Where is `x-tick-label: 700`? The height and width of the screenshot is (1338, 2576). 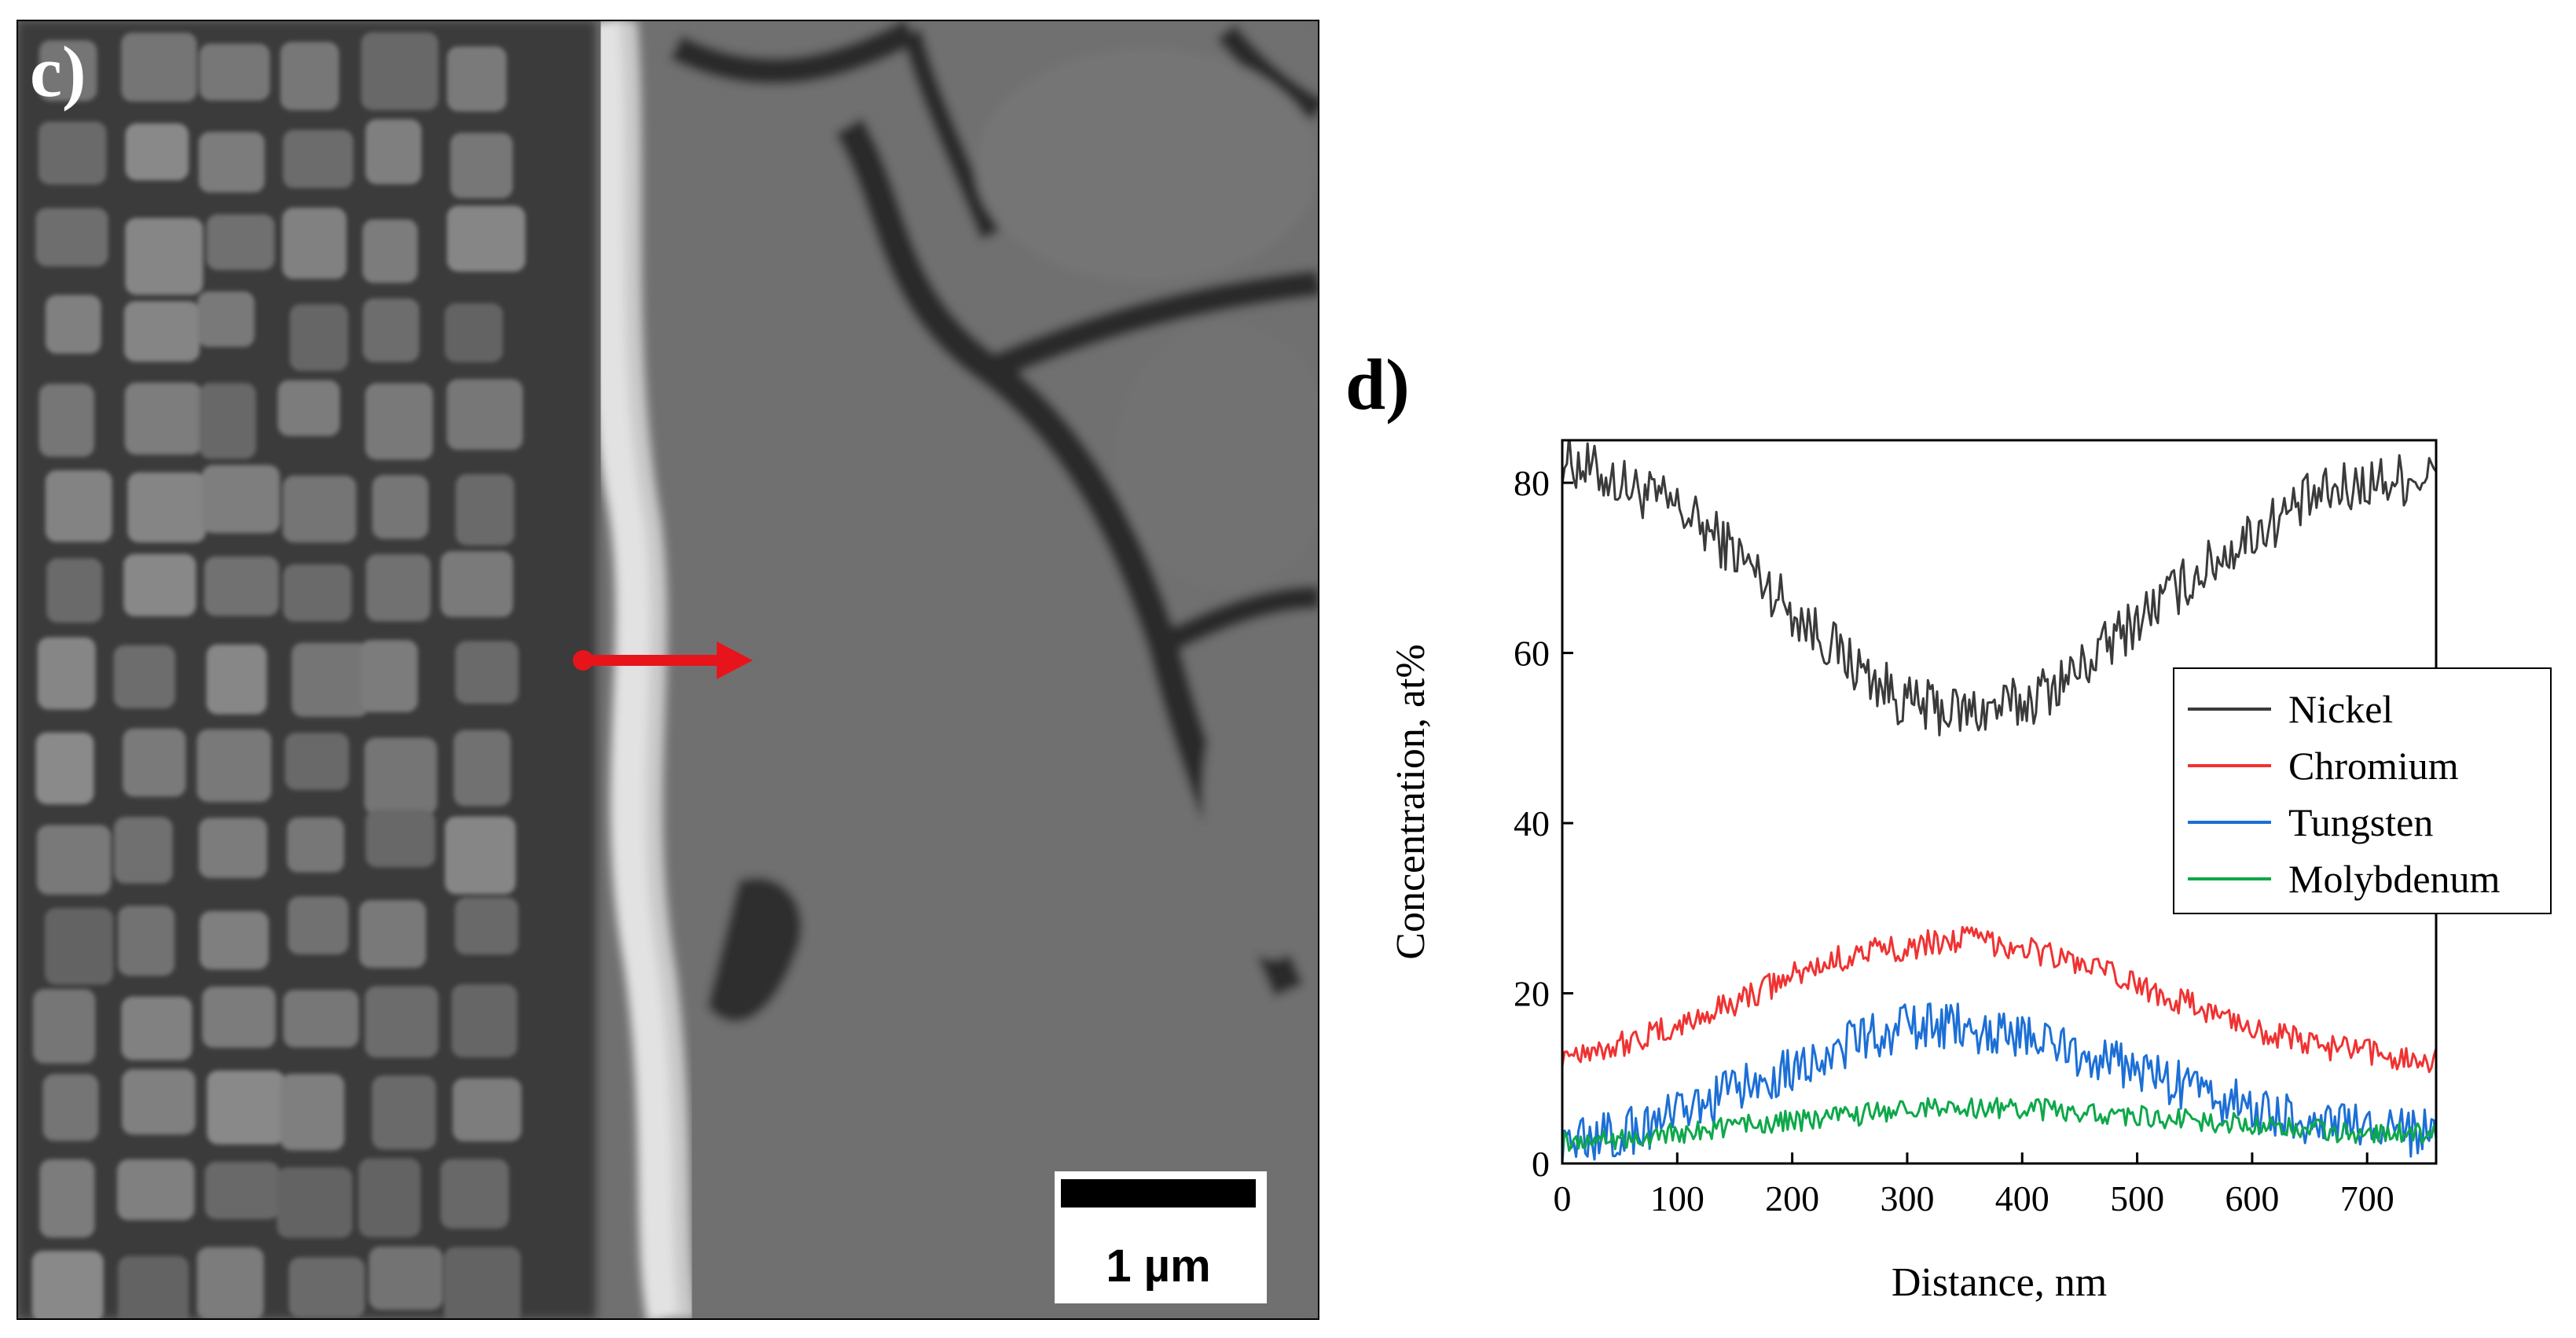 x-tick-label: 700 is located at coordinates (2367, 1198).